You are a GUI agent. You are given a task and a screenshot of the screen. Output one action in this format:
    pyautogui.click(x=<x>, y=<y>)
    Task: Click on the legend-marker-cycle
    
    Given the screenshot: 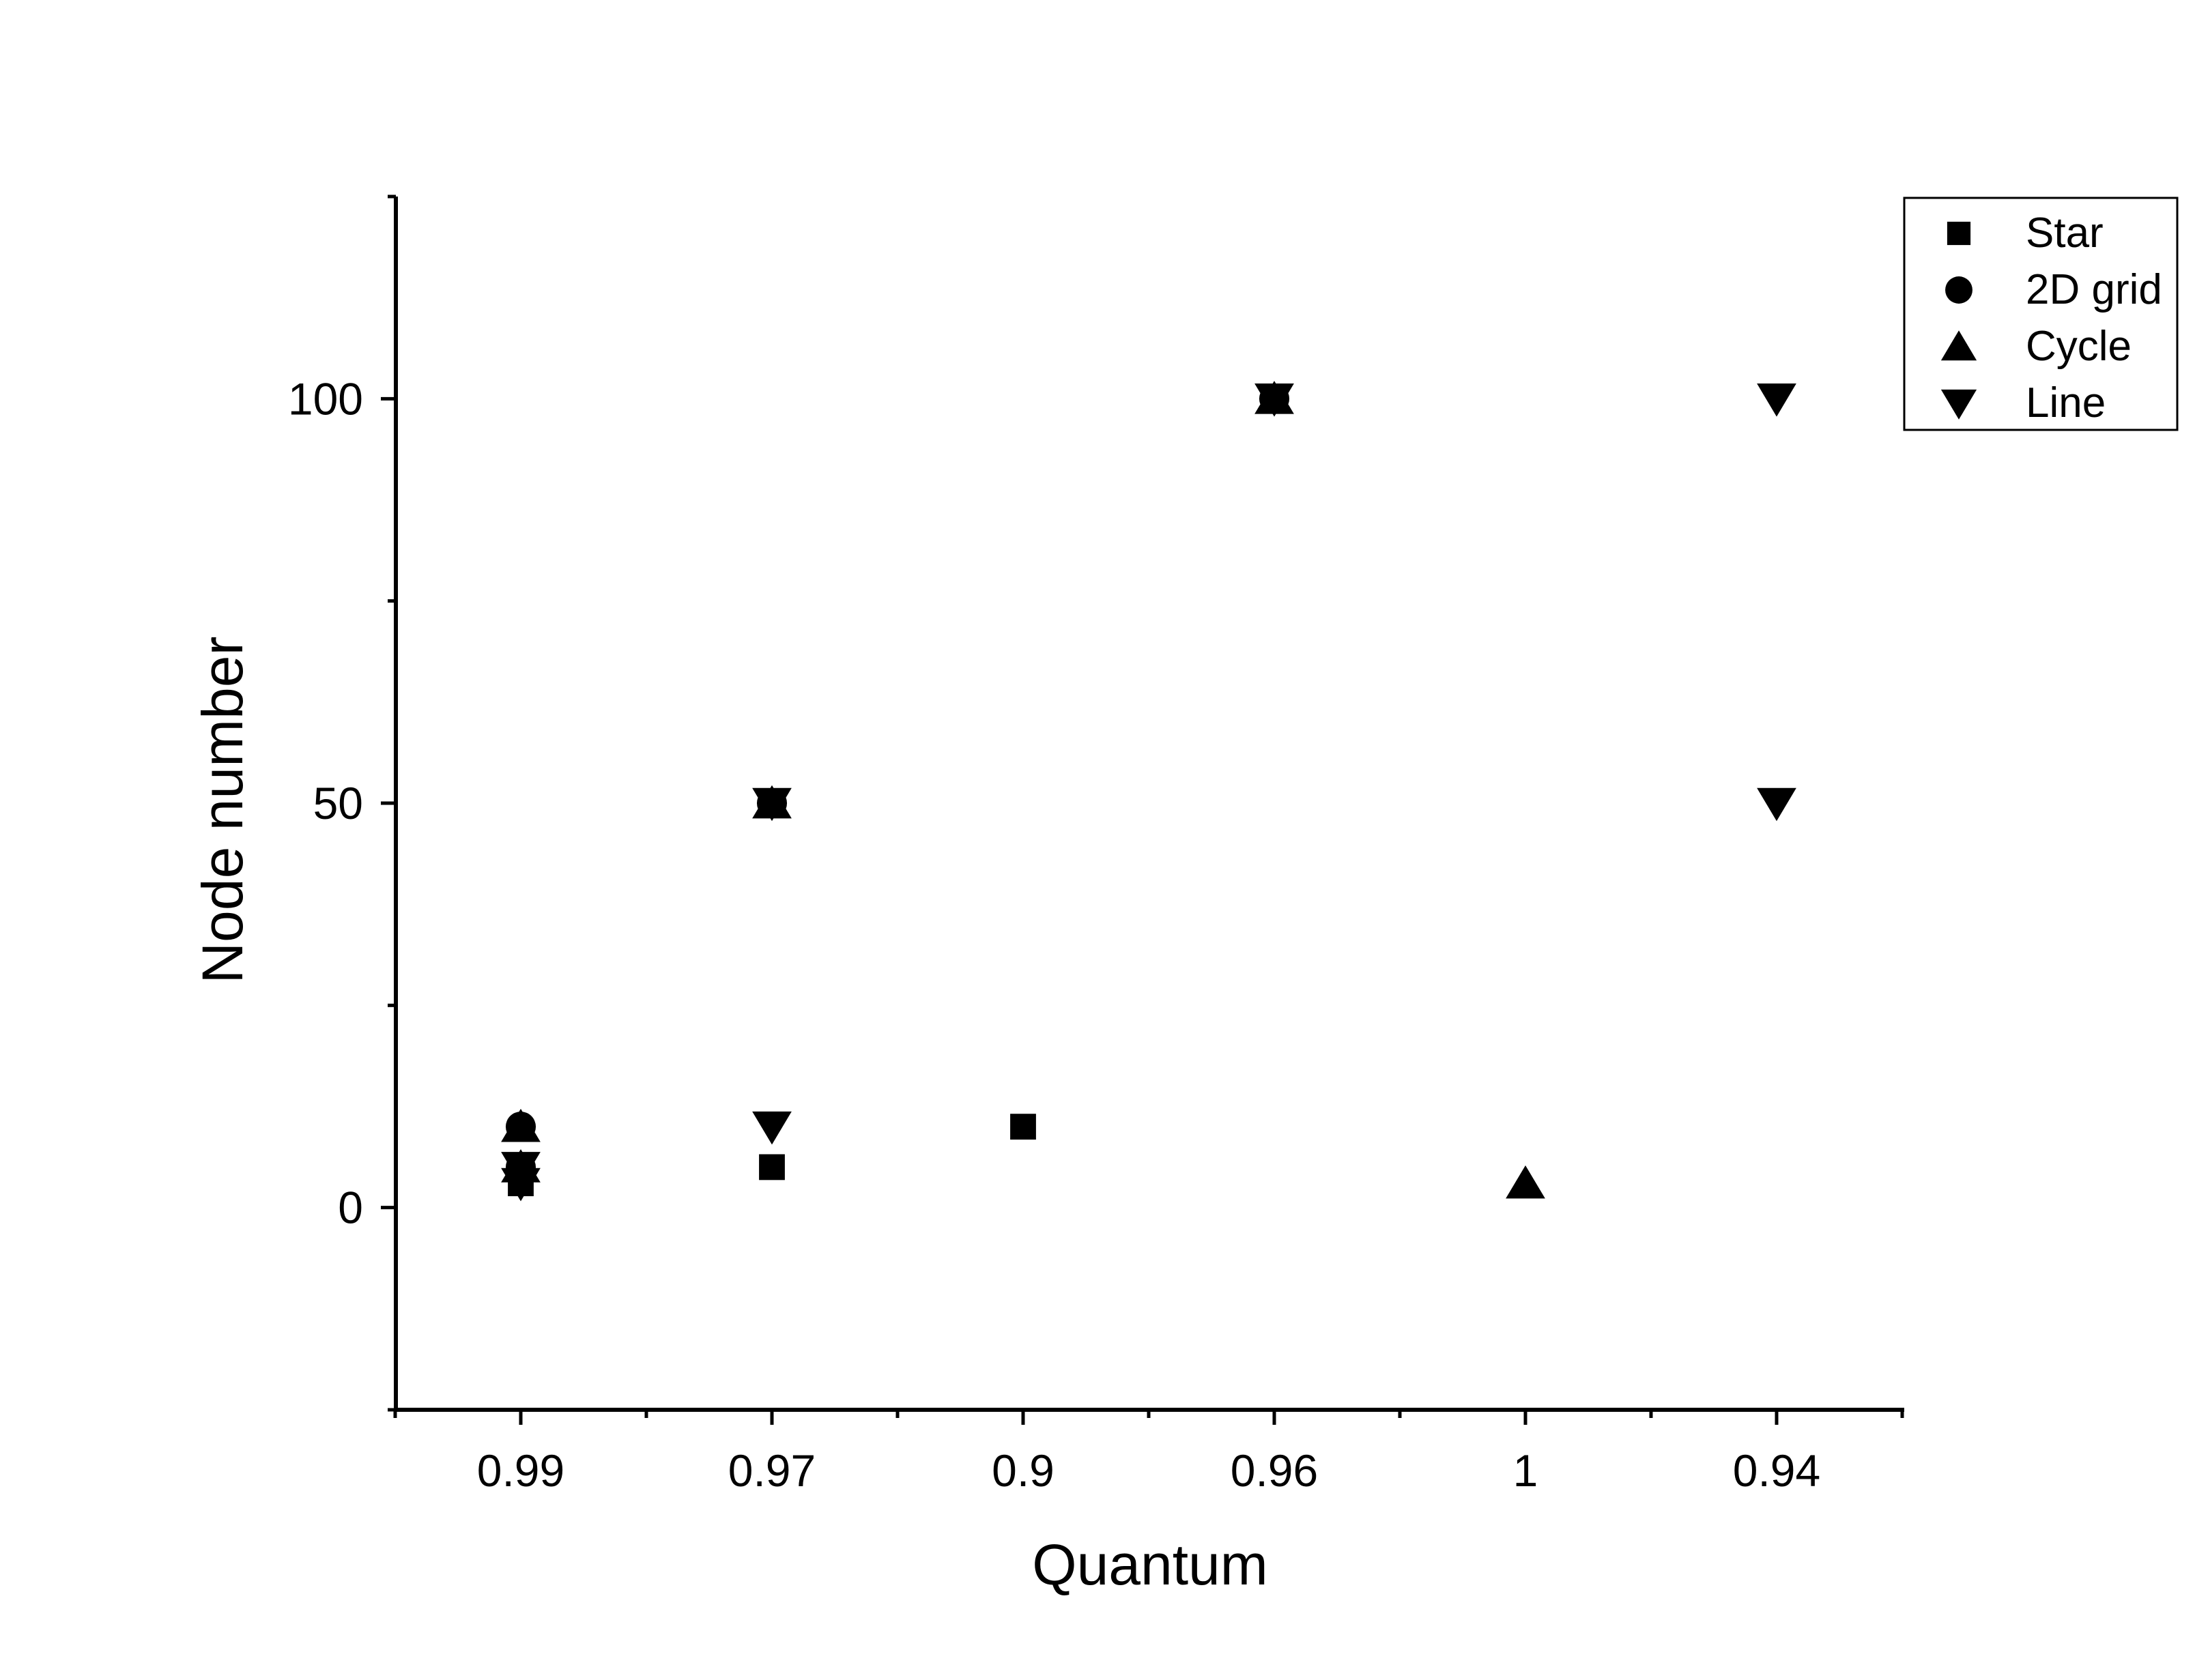 What is the action you would take?
    pyautogui.click(x=1958, y=345)
    